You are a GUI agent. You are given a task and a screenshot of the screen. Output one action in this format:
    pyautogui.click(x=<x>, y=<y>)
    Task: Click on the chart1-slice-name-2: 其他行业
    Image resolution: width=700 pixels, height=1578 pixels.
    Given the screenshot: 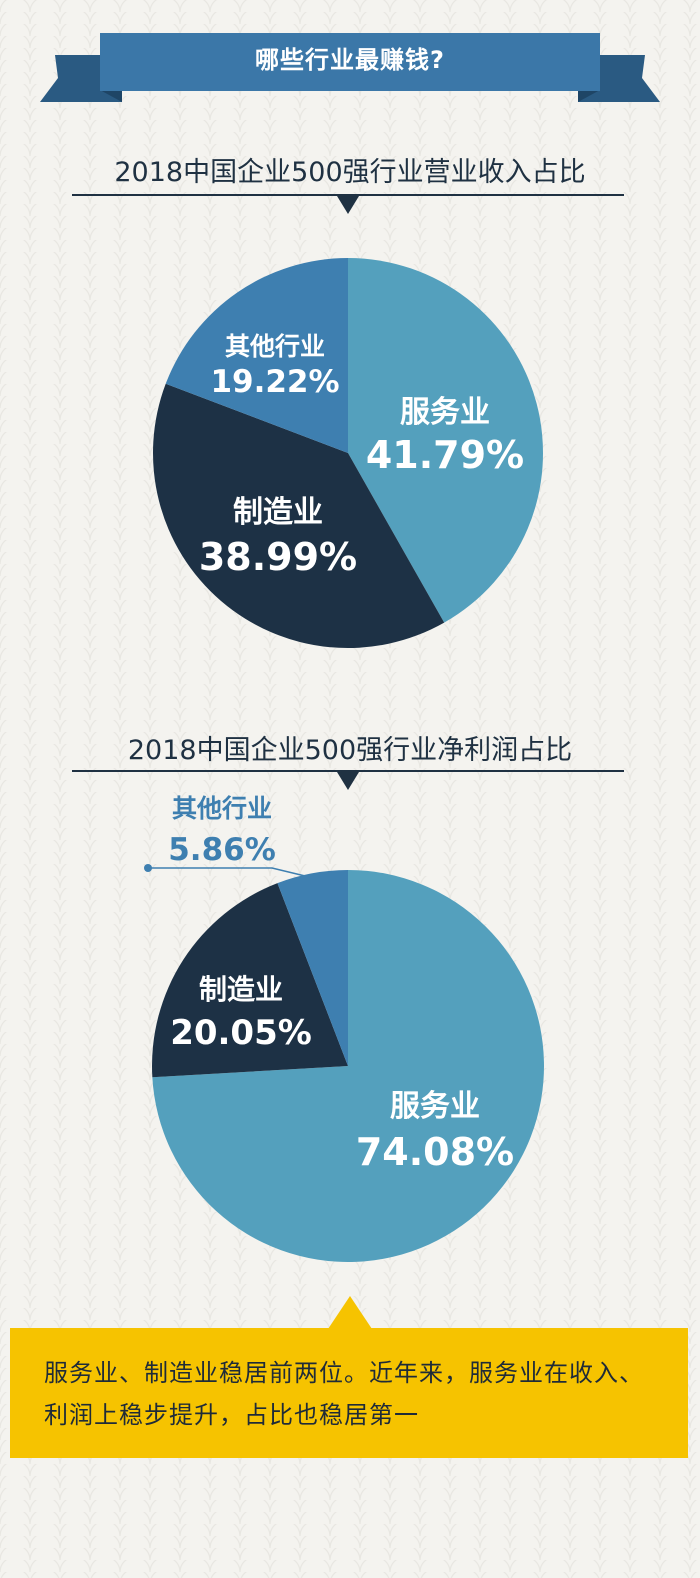 What is the action you would take?
    pyautogui.click(x=275, y=346)
    